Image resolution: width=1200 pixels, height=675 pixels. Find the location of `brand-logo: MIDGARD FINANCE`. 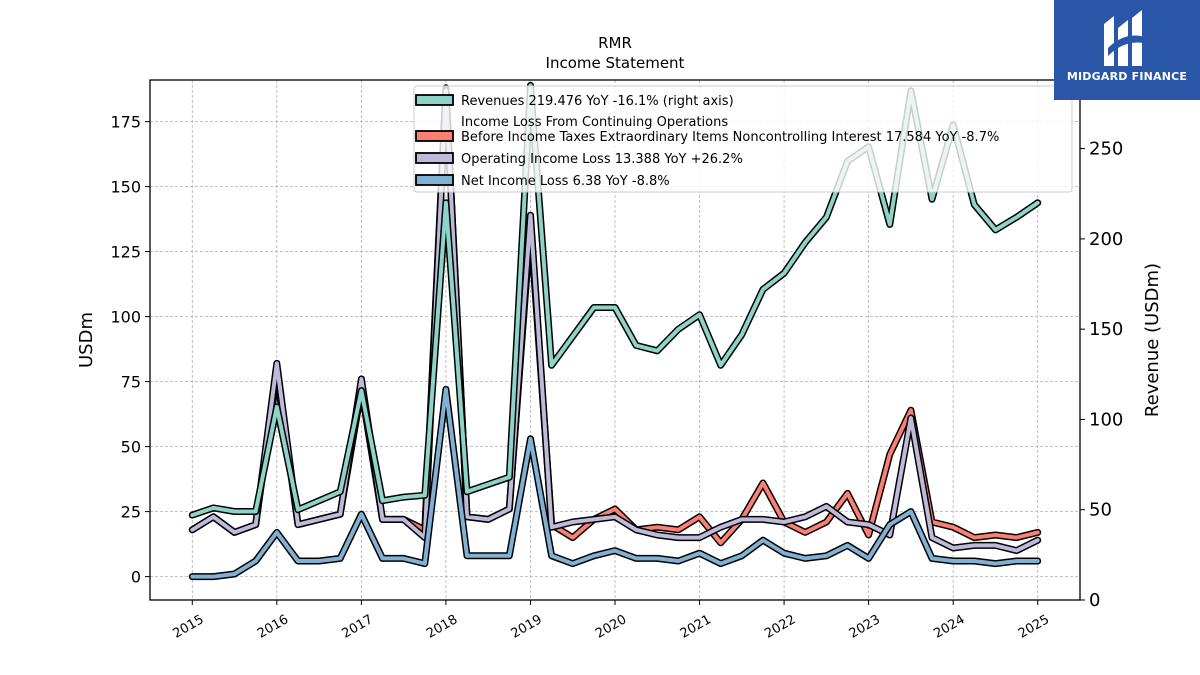

brand-logo: MIDGARD FINANCE is located at coordinates (1127, 50).